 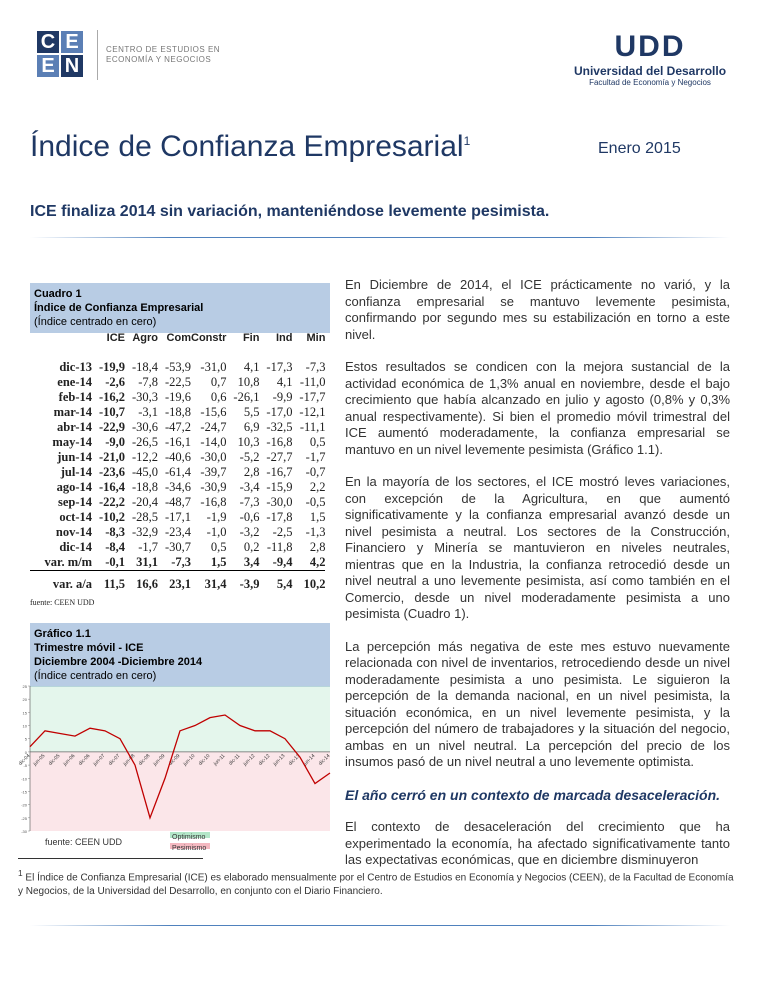 I want to click on table-source: fuente: CEEN UDD, so click(x=62, y=602).